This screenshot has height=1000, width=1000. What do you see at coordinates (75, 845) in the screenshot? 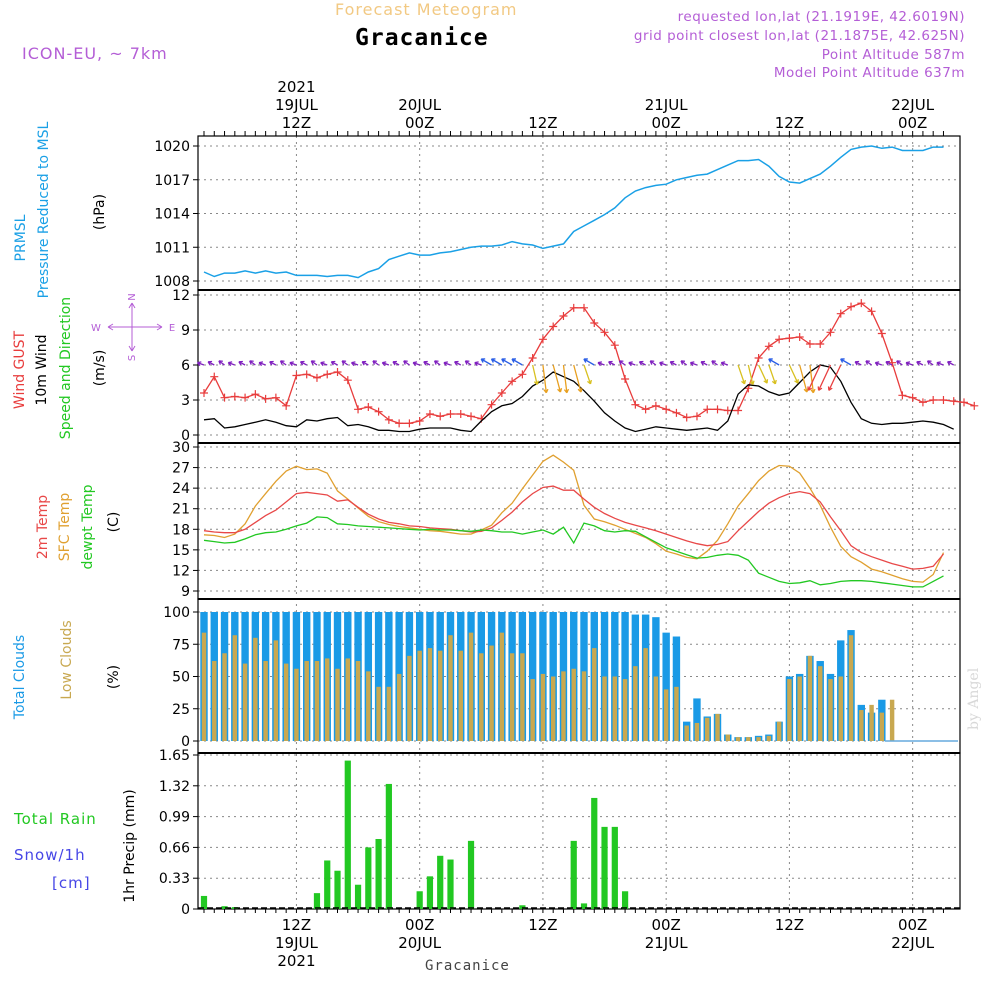
I see `precip-labels: 1hr Precip (mm) Total Rain Snow/1h [cm]` at bounding box center [75, 845].